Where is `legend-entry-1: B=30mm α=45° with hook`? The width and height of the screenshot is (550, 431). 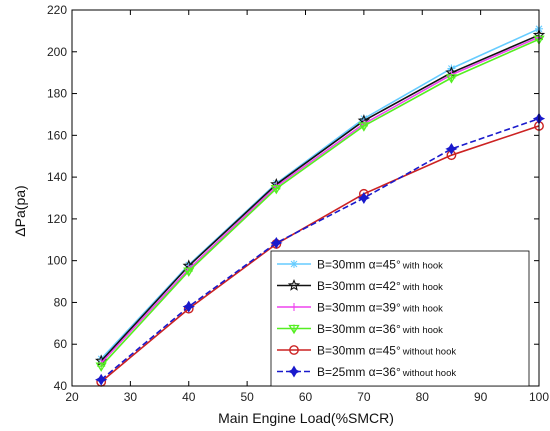 legend-entry-1: B=30mm α=45° with hook is located at coordinates (360, 265).